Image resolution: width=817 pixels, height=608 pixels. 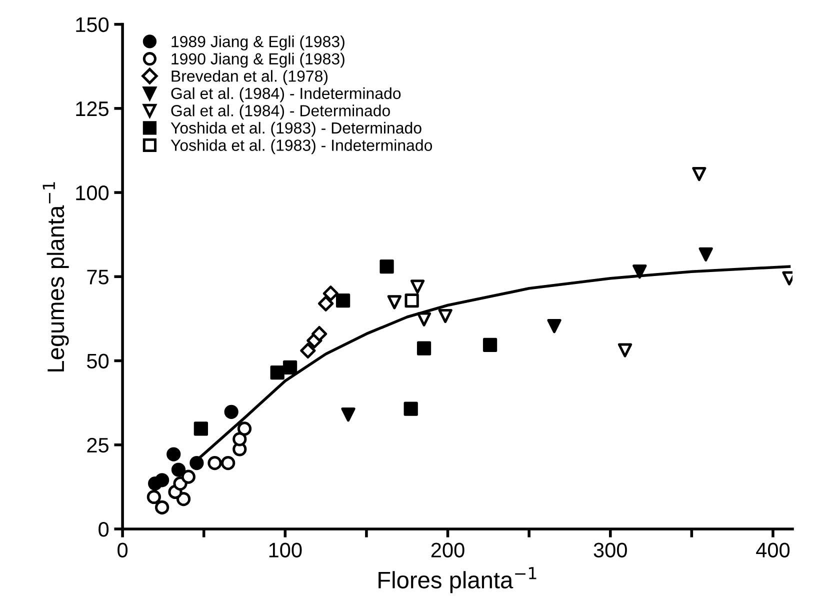 I want to click on legend-label: Yoshida et al. (1983) - Determinado, so click(x=296, y=129).